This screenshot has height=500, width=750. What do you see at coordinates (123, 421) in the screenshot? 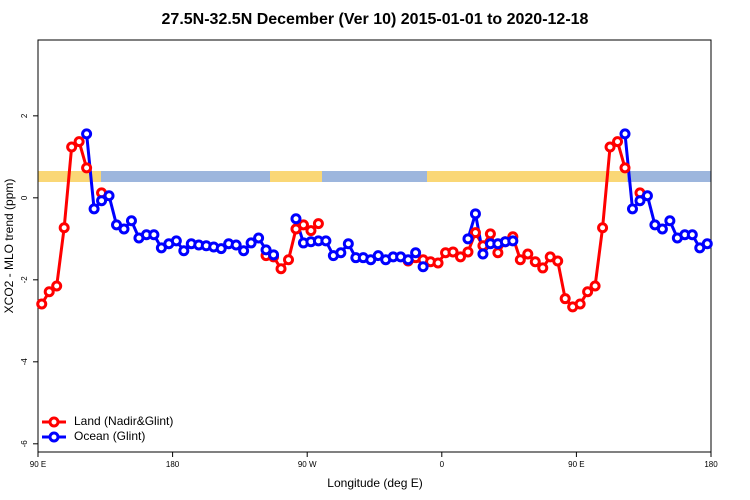
I see `legend-label: Land (Nadir&Glint)` at bounding box center [123, 421].